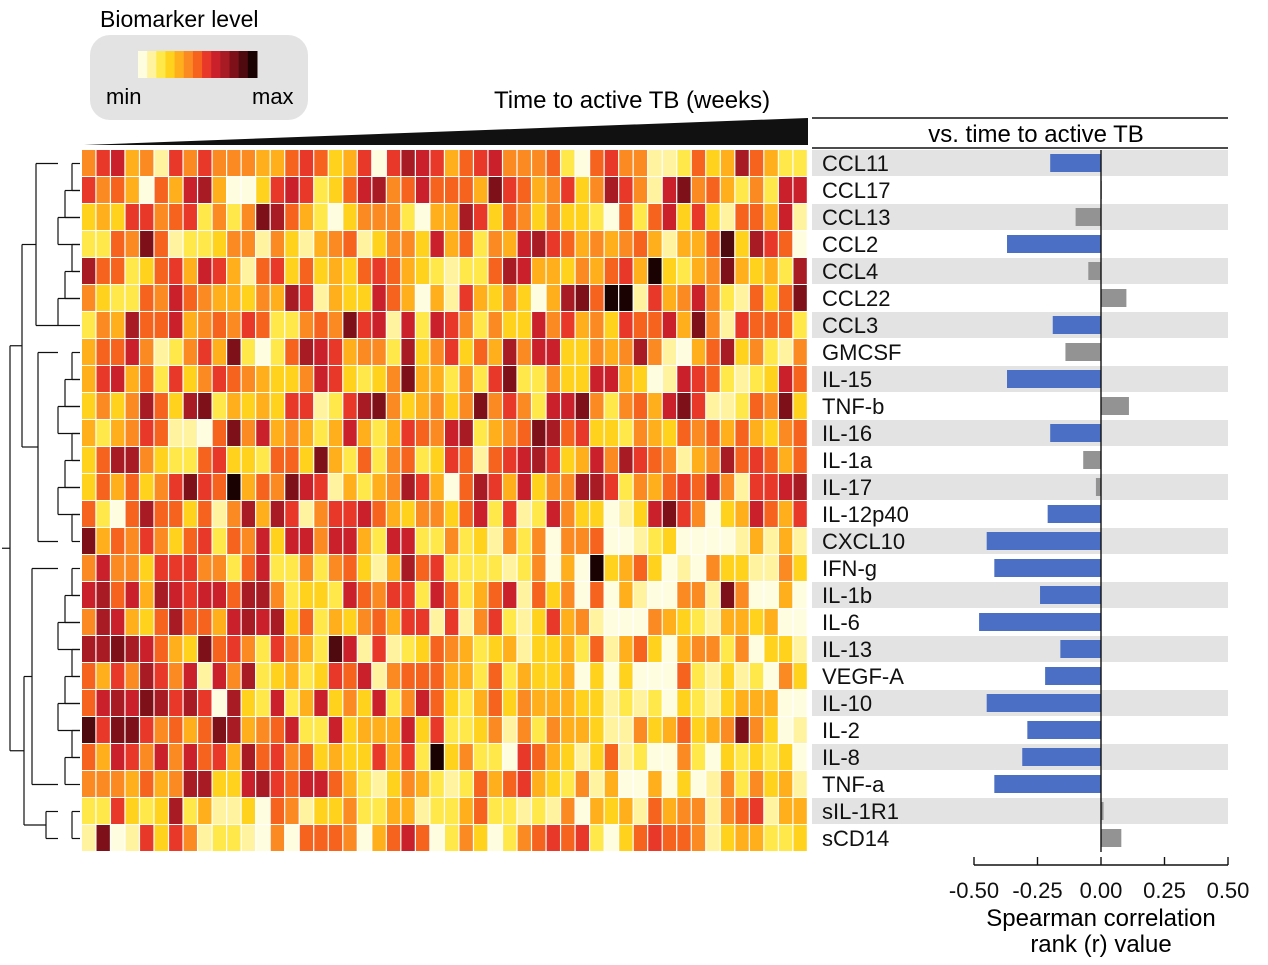 Image resolution: width=1268 pixels, height=965 pixels. I want to click on legend-swatch, so click(152, 64).